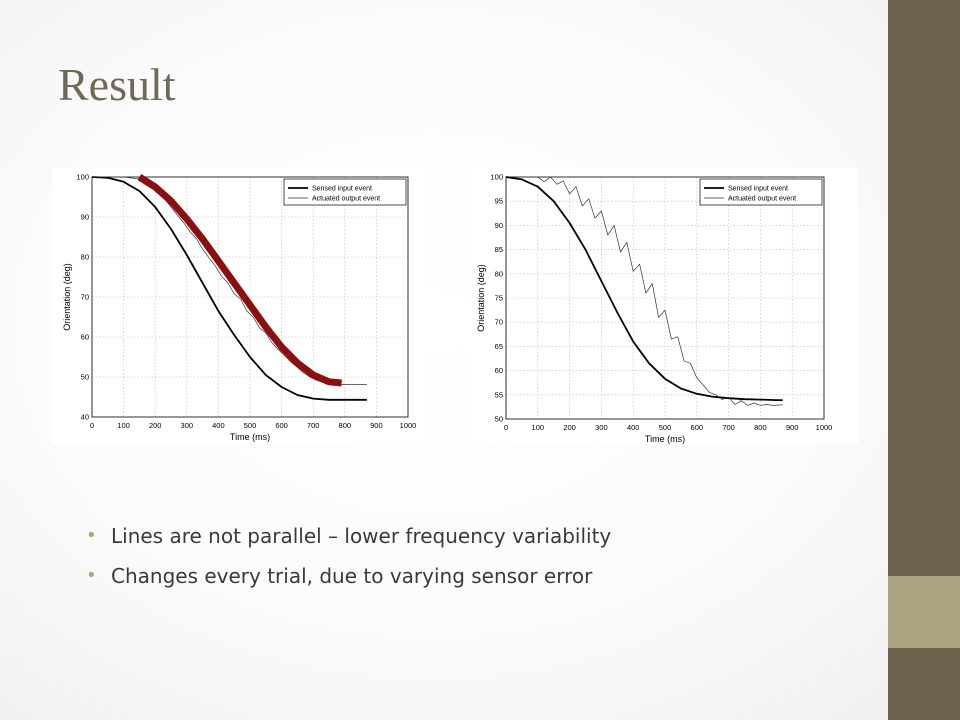 The height and width of the screenshot is (720, 960). I want to click on chart2-y-tick-label: 75, so click(499, 298).